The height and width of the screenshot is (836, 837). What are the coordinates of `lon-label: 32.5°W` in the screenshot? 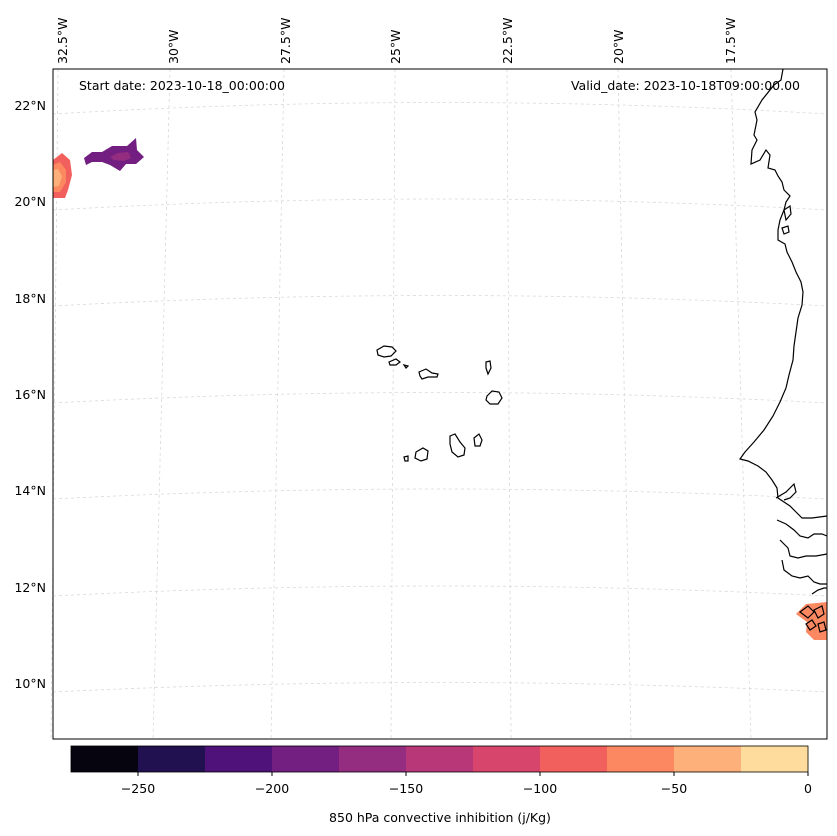 It's located at (62, 41).